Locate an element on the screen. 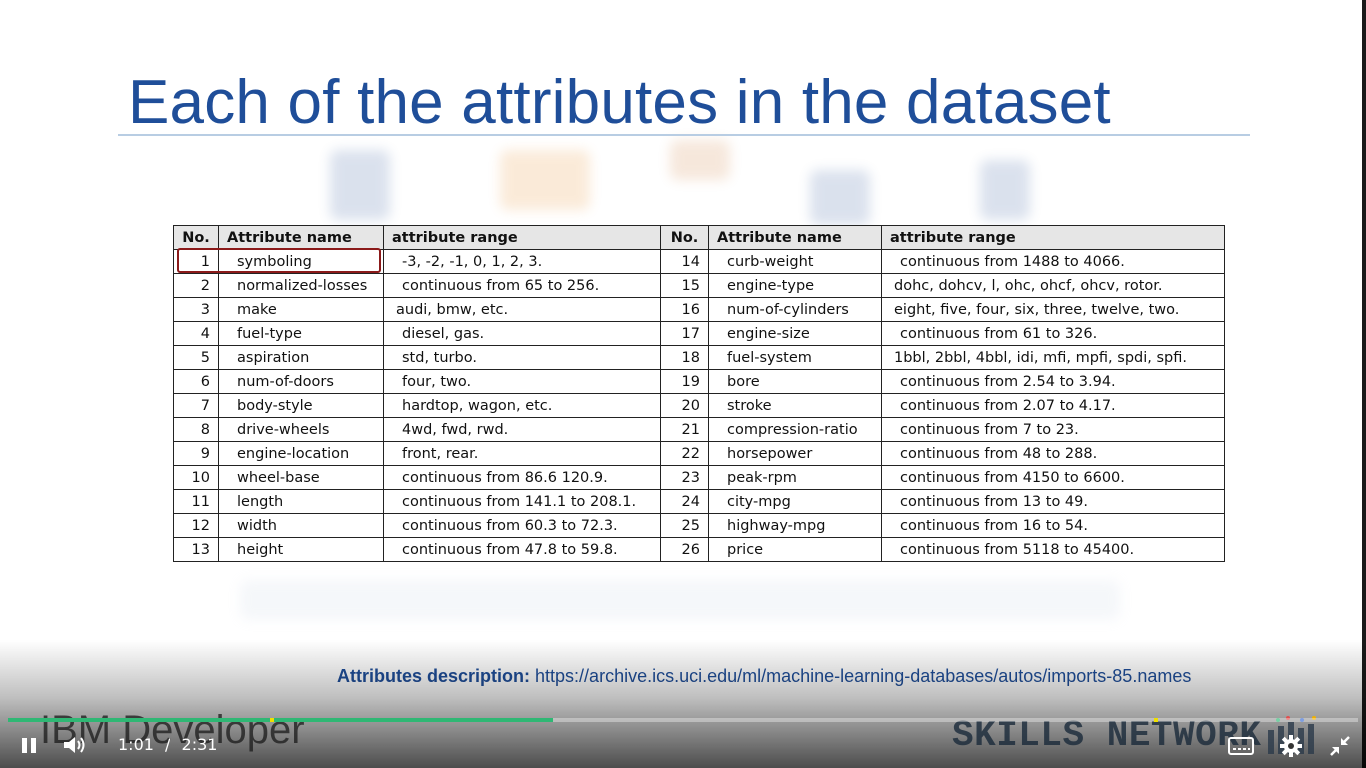 This screenshot has width=1366, height=768. row-number: 13 is located at coordinates (196, 549).